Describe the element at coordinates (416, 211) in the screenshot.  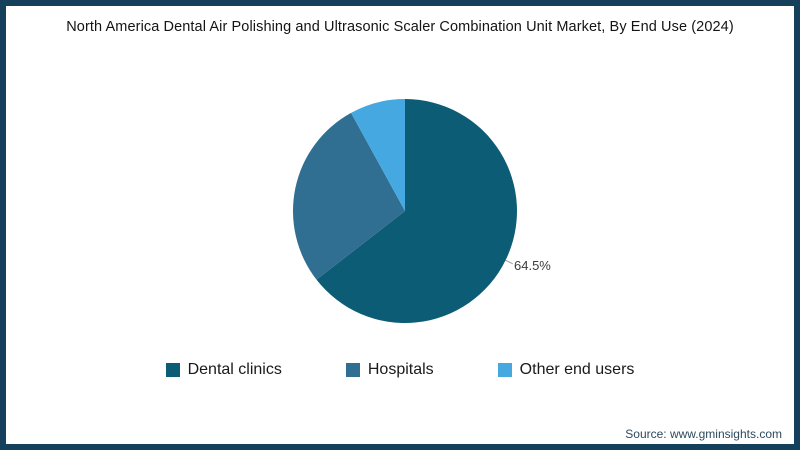
I see `pie-slice-dental-clinics` at that location.